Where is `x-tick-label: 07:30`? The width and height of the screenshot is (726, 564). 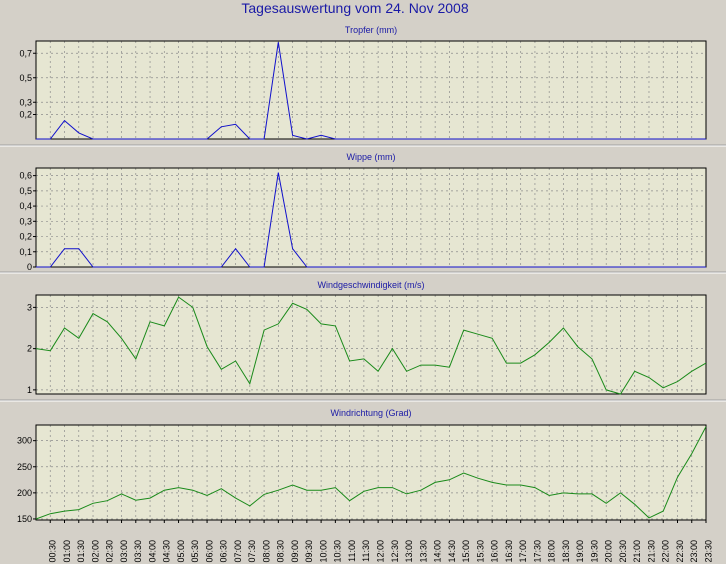
x-tick-label: 07:30 is located at coordinates (252, 551).